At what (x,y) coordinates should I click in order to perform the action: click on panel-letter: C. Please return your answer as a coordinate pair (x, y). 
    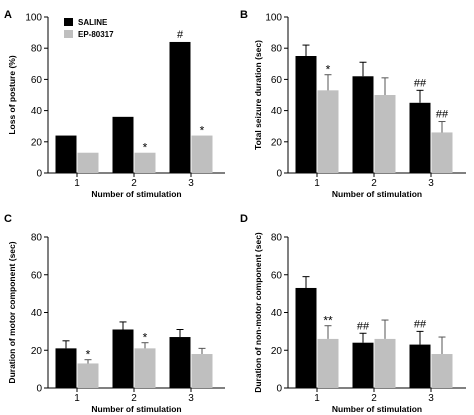
    Looking at the image, I should click on (8, 219).